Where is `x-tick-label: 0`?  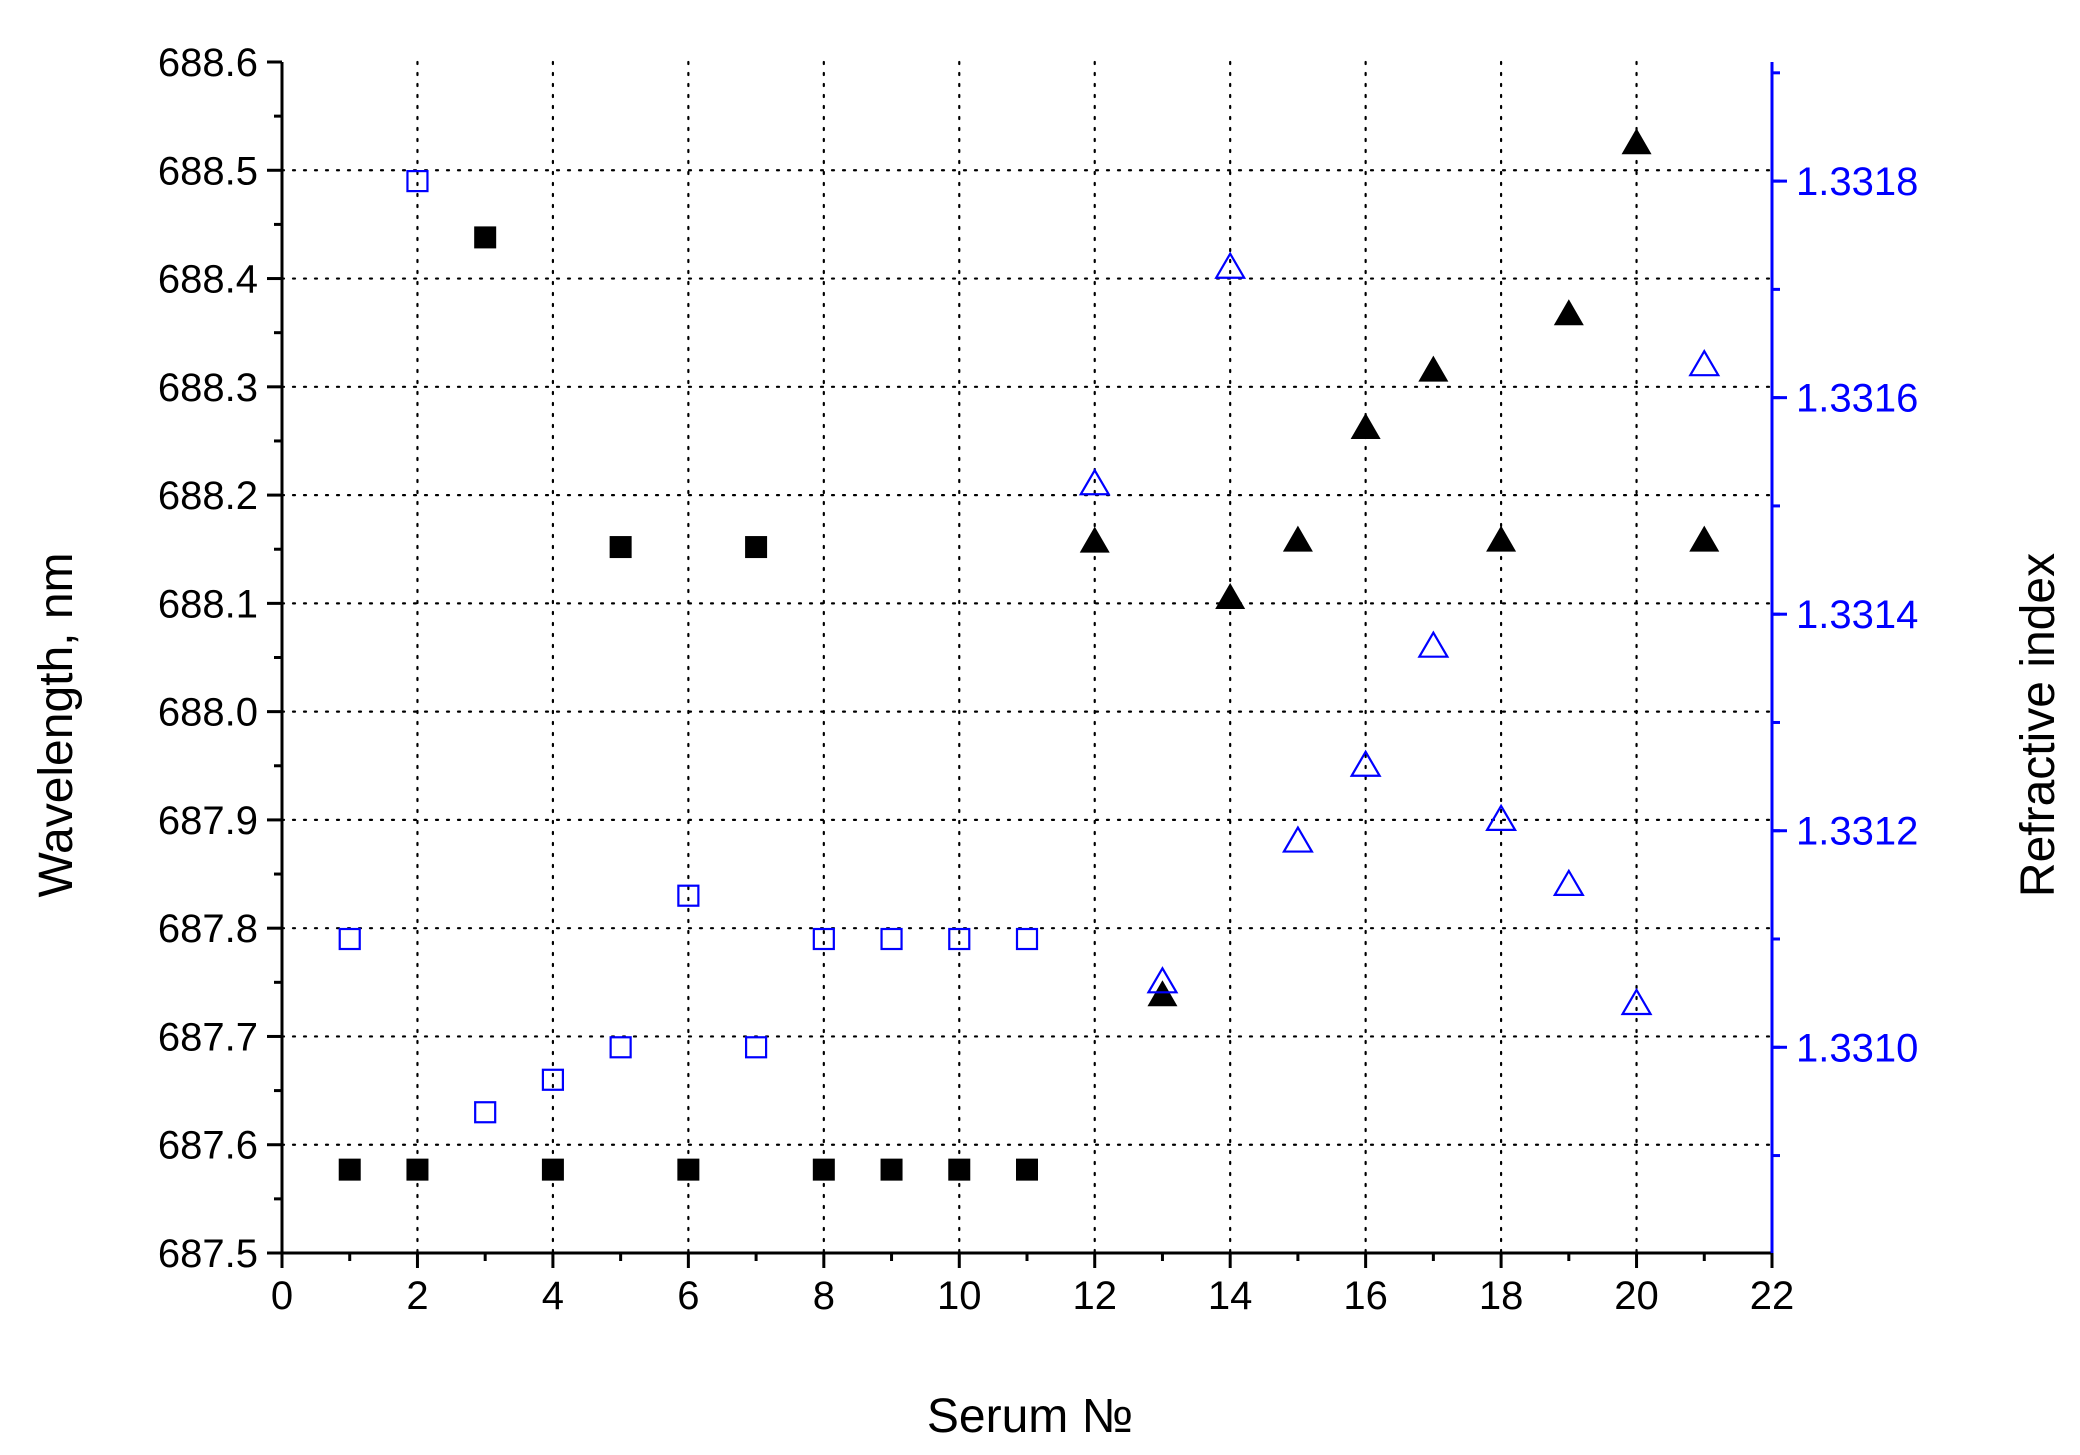
x-tick-label: 0 is located at coordinates (282, 1296).